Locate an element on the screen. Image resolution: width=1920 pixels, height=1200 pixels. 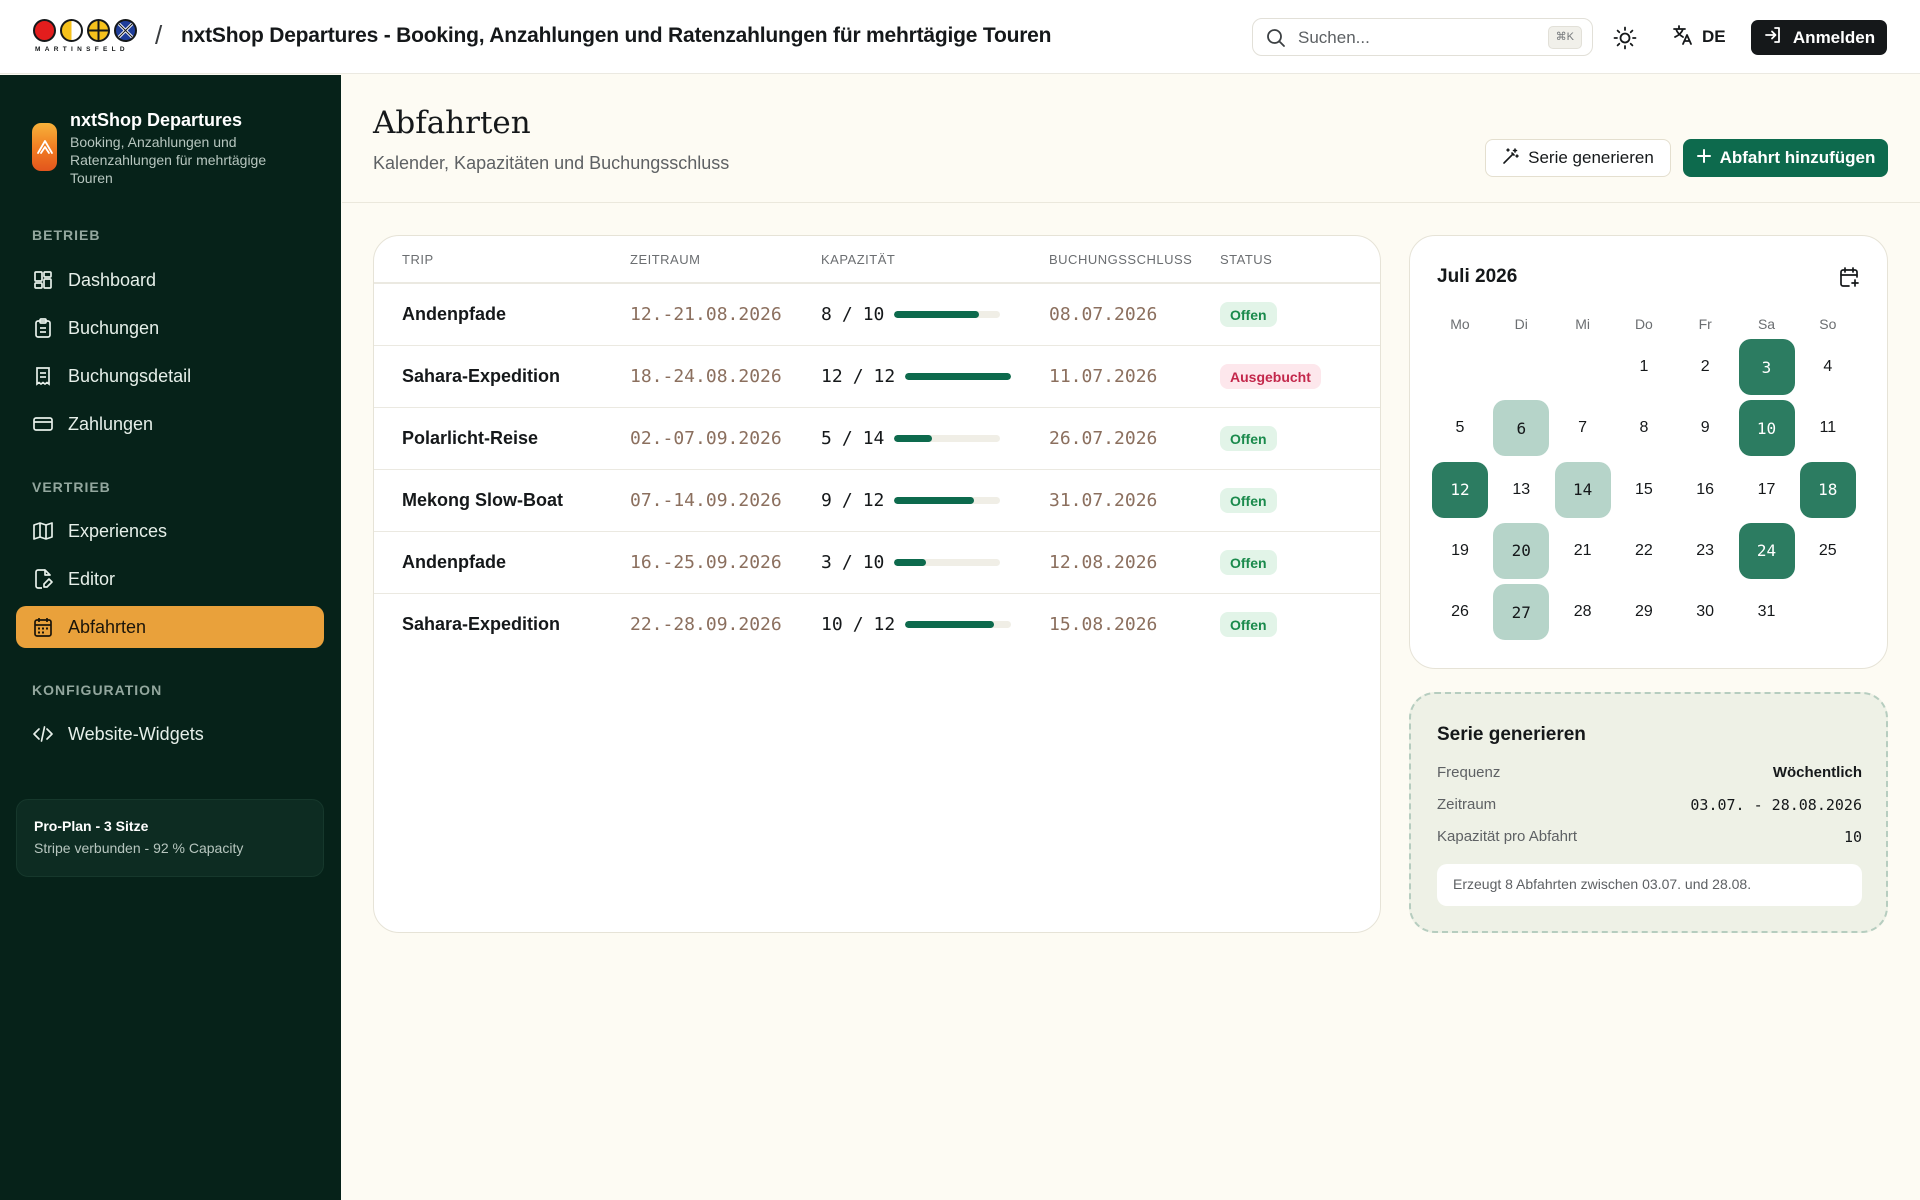
calendar-day: 15 is located at coordinates (1643, 489).